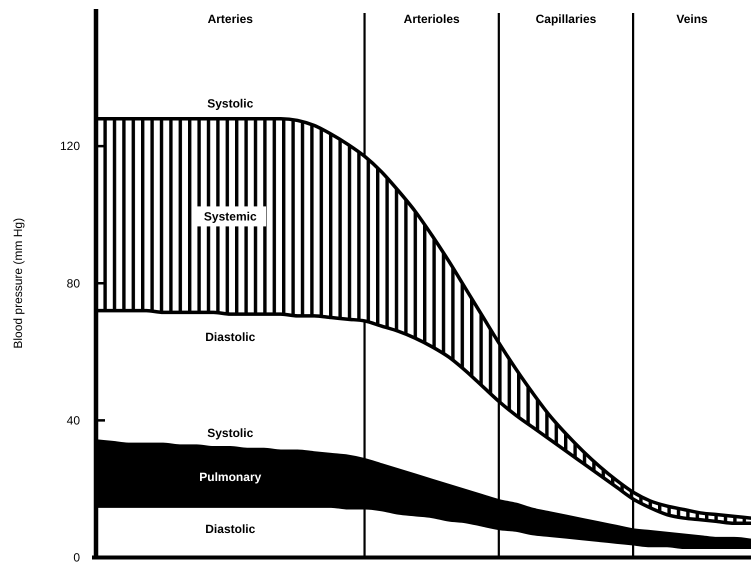  I want to click on y-tick-label: 80, so click(73, 283).